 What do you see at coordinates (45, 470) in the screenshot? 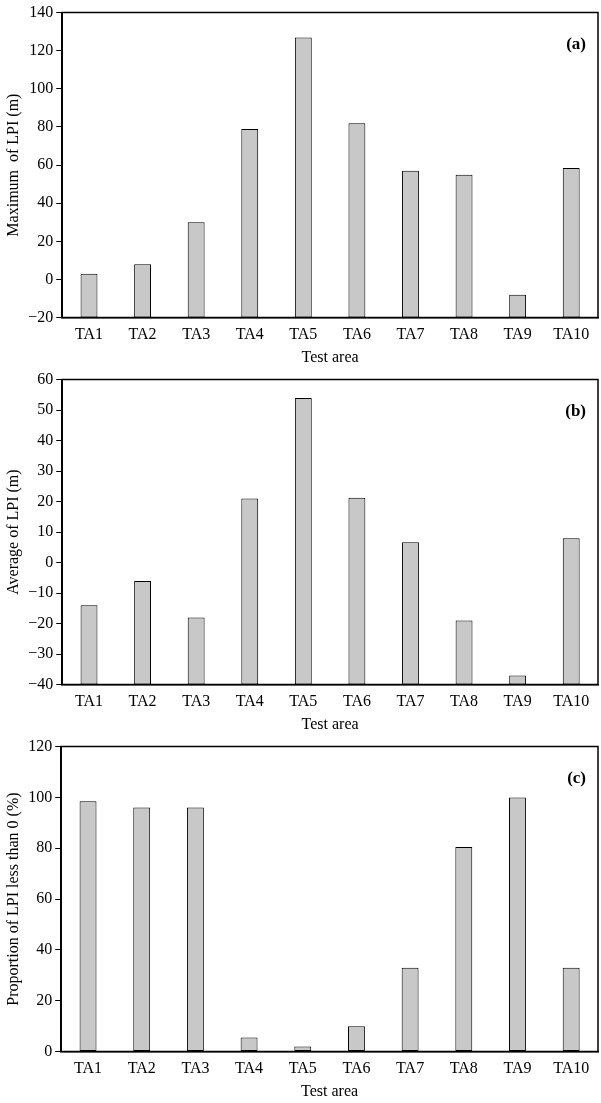
I see `y-tick-label: 30` at bounding box center [45, 470].